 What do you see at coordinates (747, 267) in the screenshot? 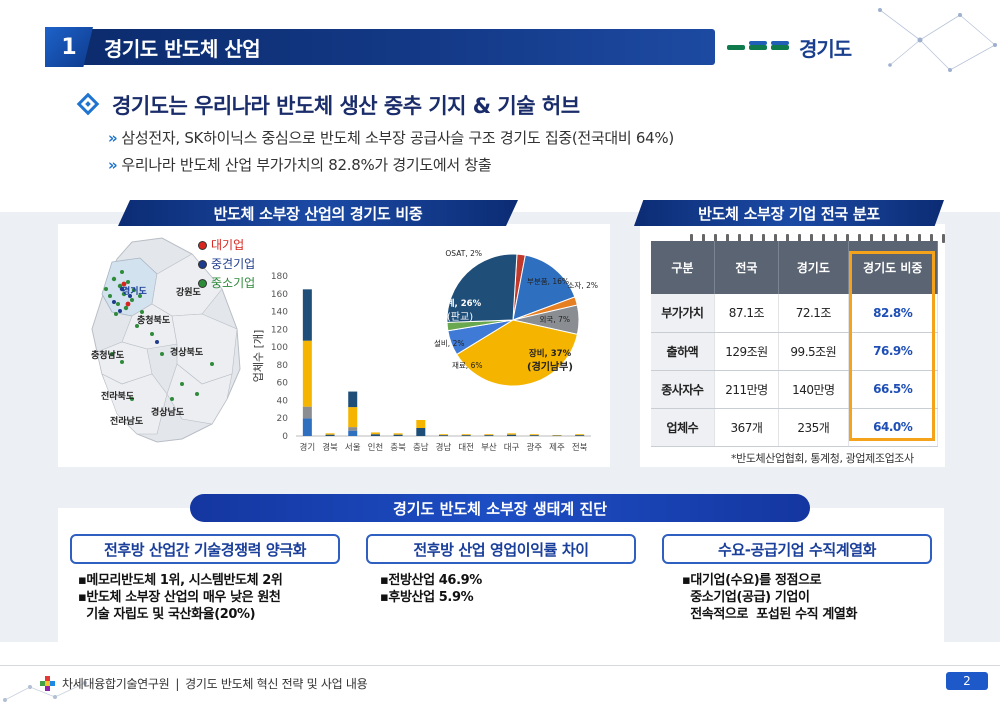
I see `col-header: 전국` at bounding box center [747, 267].